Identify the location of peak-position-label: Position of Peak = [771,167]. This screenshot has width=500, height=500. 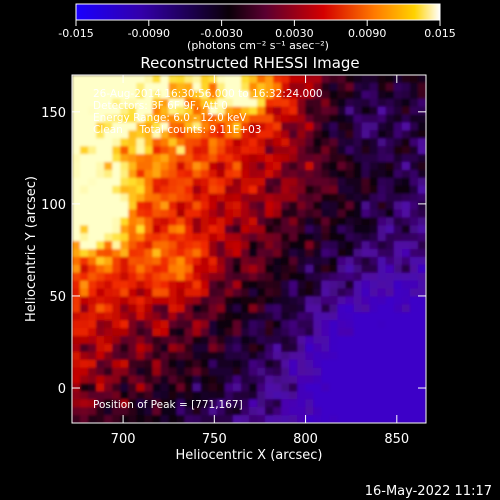
(168, 405).